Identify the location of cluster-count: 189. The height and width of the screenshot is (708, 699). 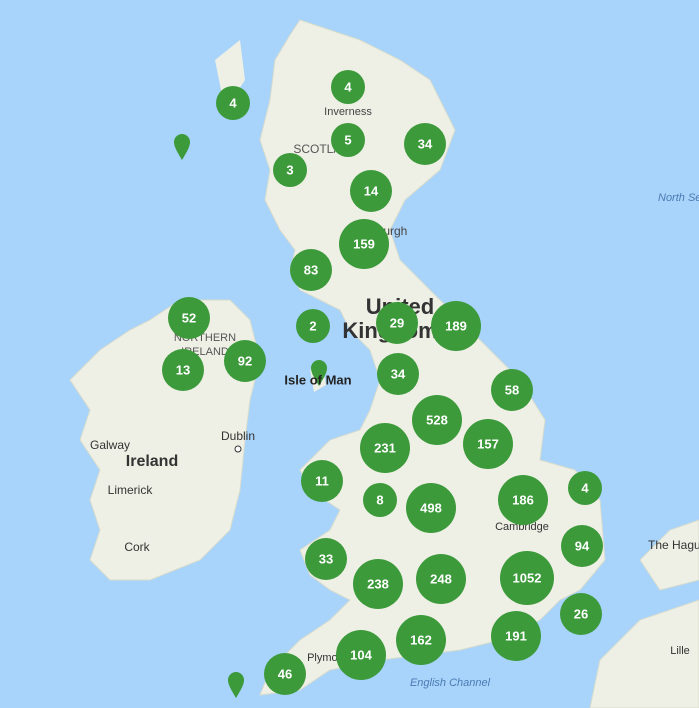
(456, 325).